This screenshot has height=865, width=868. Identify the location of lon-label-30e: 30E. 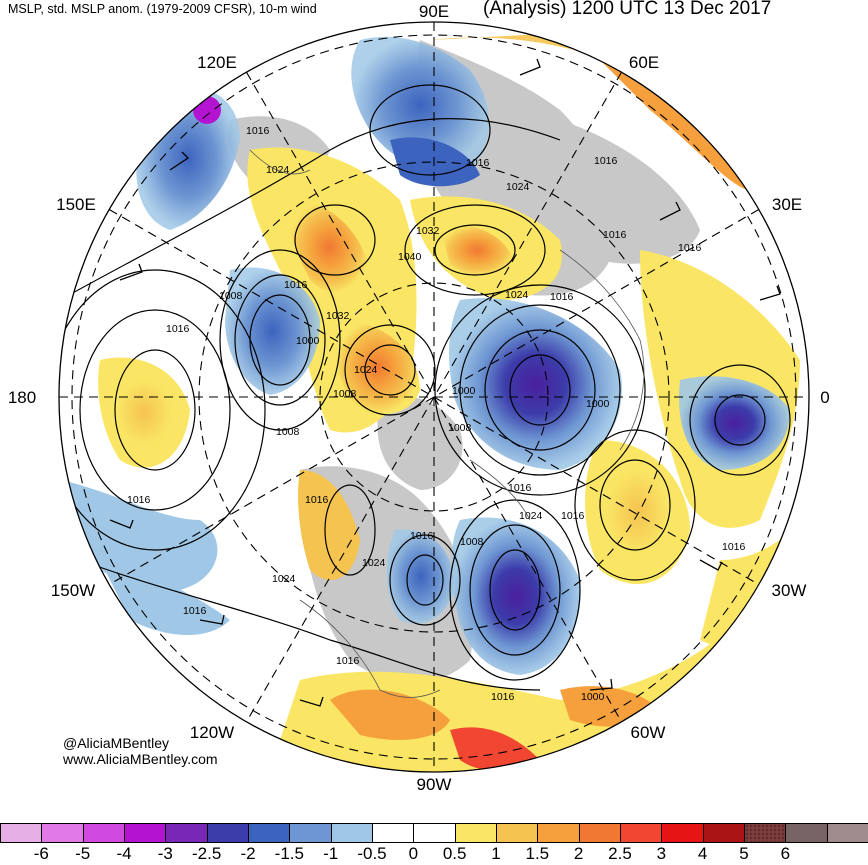
(787, 204).